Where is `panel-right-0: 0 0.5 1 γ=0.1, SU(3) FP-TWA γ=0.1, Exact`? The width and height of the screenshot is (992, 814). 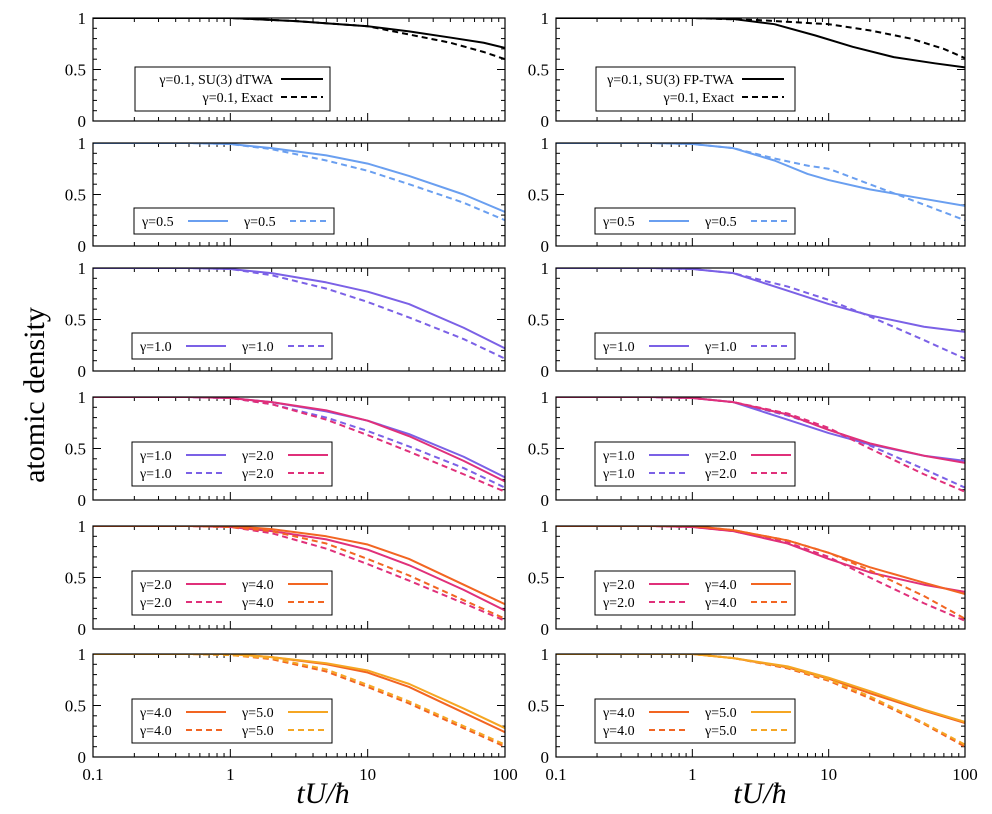 panel-right-0: 0 0.5 1 γ=0.1, SU(3) FP-TWA γ=0.1, Exact is located at coordinates (747, 70).